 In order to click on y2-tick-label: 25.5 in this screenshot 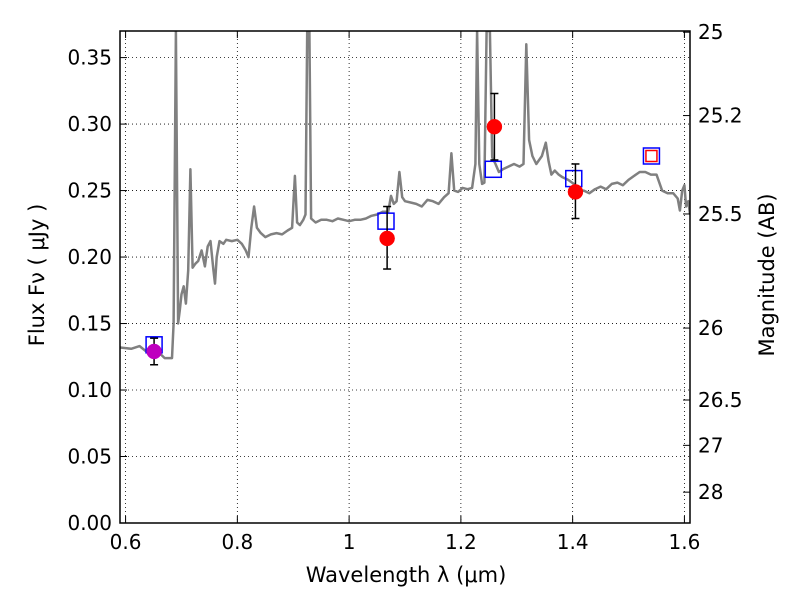, I will do `click(720, 214)`.